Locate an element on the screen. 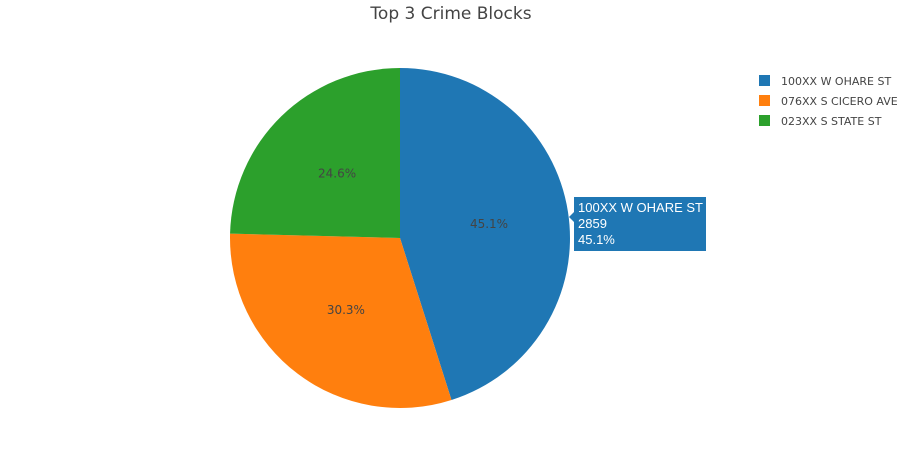  slice-percent-label-1: 45.1% is located at coordinates (489, 224).